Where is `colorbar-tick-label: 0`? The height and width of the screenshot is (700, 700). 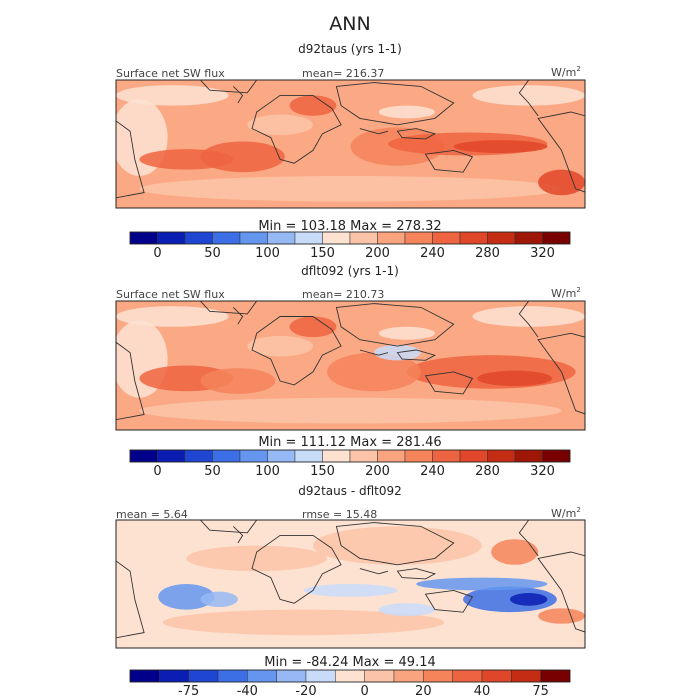
colorbar-tick-label: 0 is located at coordinates (157, 253).